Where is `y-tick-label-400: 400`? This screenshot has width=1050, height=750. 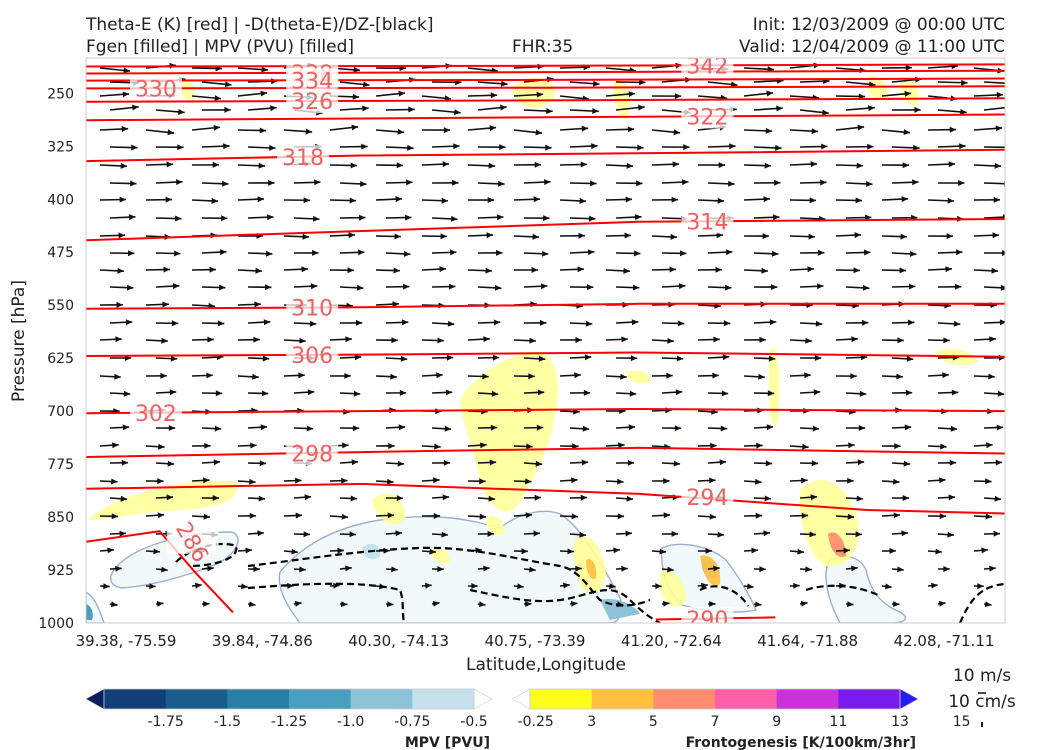 y-tick-label-400: 400 is located at coordinates (60, 200).